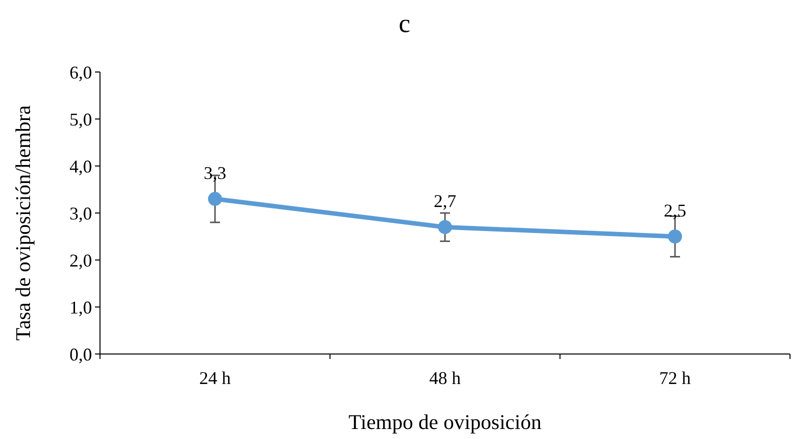 The width and height of the screenshot is (809, 439). What do you see at coordinates (675, 378) in the screenshot?
I see `x-tick-label: 72 h` at bounding box center [675, 378].